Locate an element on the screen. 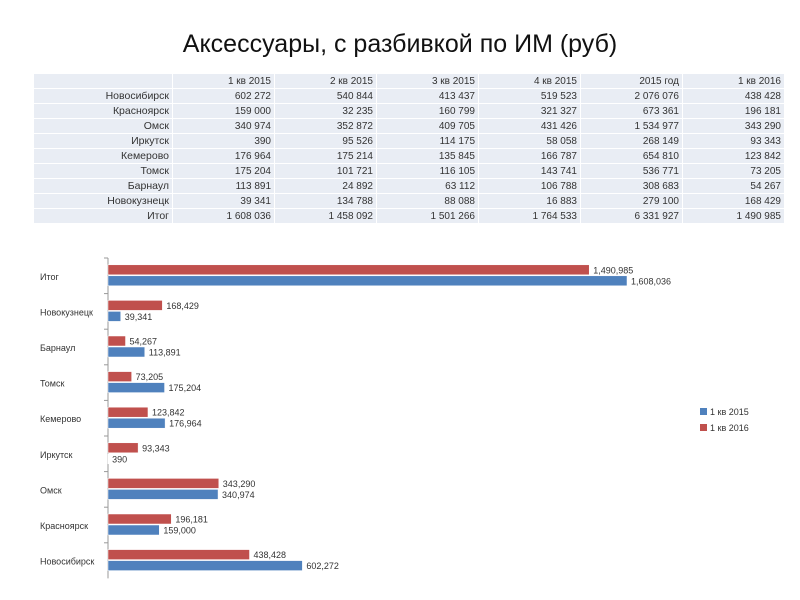 The width and height of the screenshot is (800, 600). data-label: 159,000 is located at coordinates (179, 531).